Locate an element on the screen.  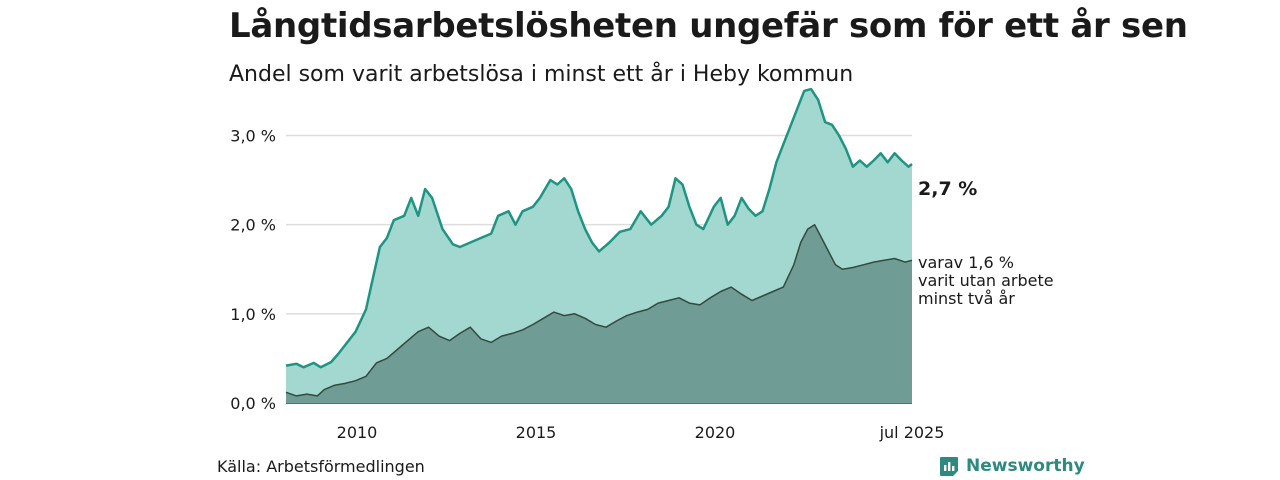
x-tick-label: 2015 is located at coordinates (536, 432).